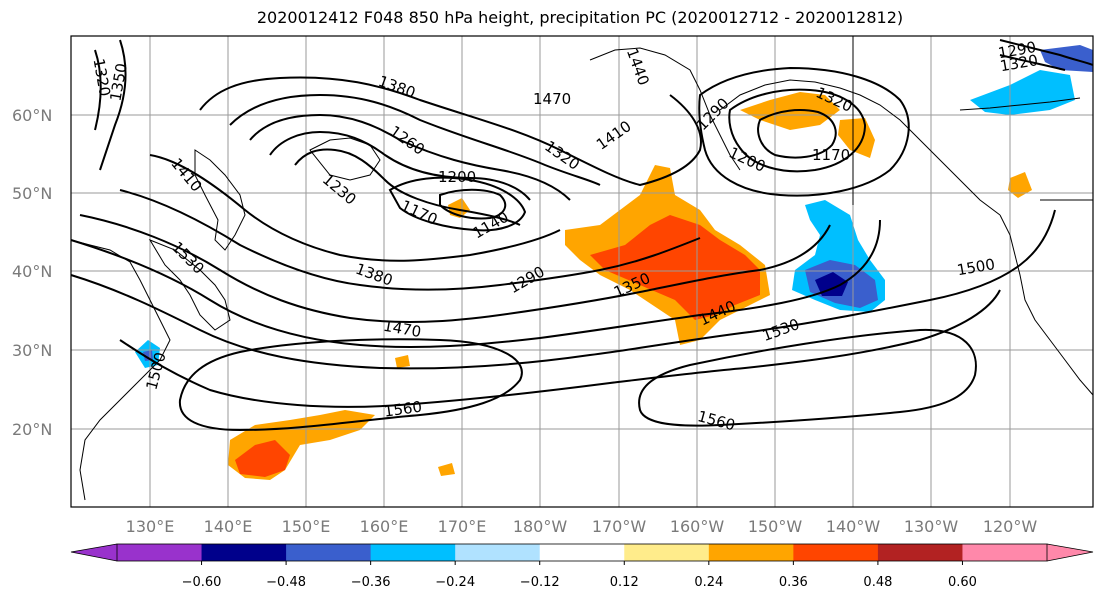 Image resolution: width=1105 pixels, height=601 pixels. I want to click on lon-label: 150°E, so click(306, 526).